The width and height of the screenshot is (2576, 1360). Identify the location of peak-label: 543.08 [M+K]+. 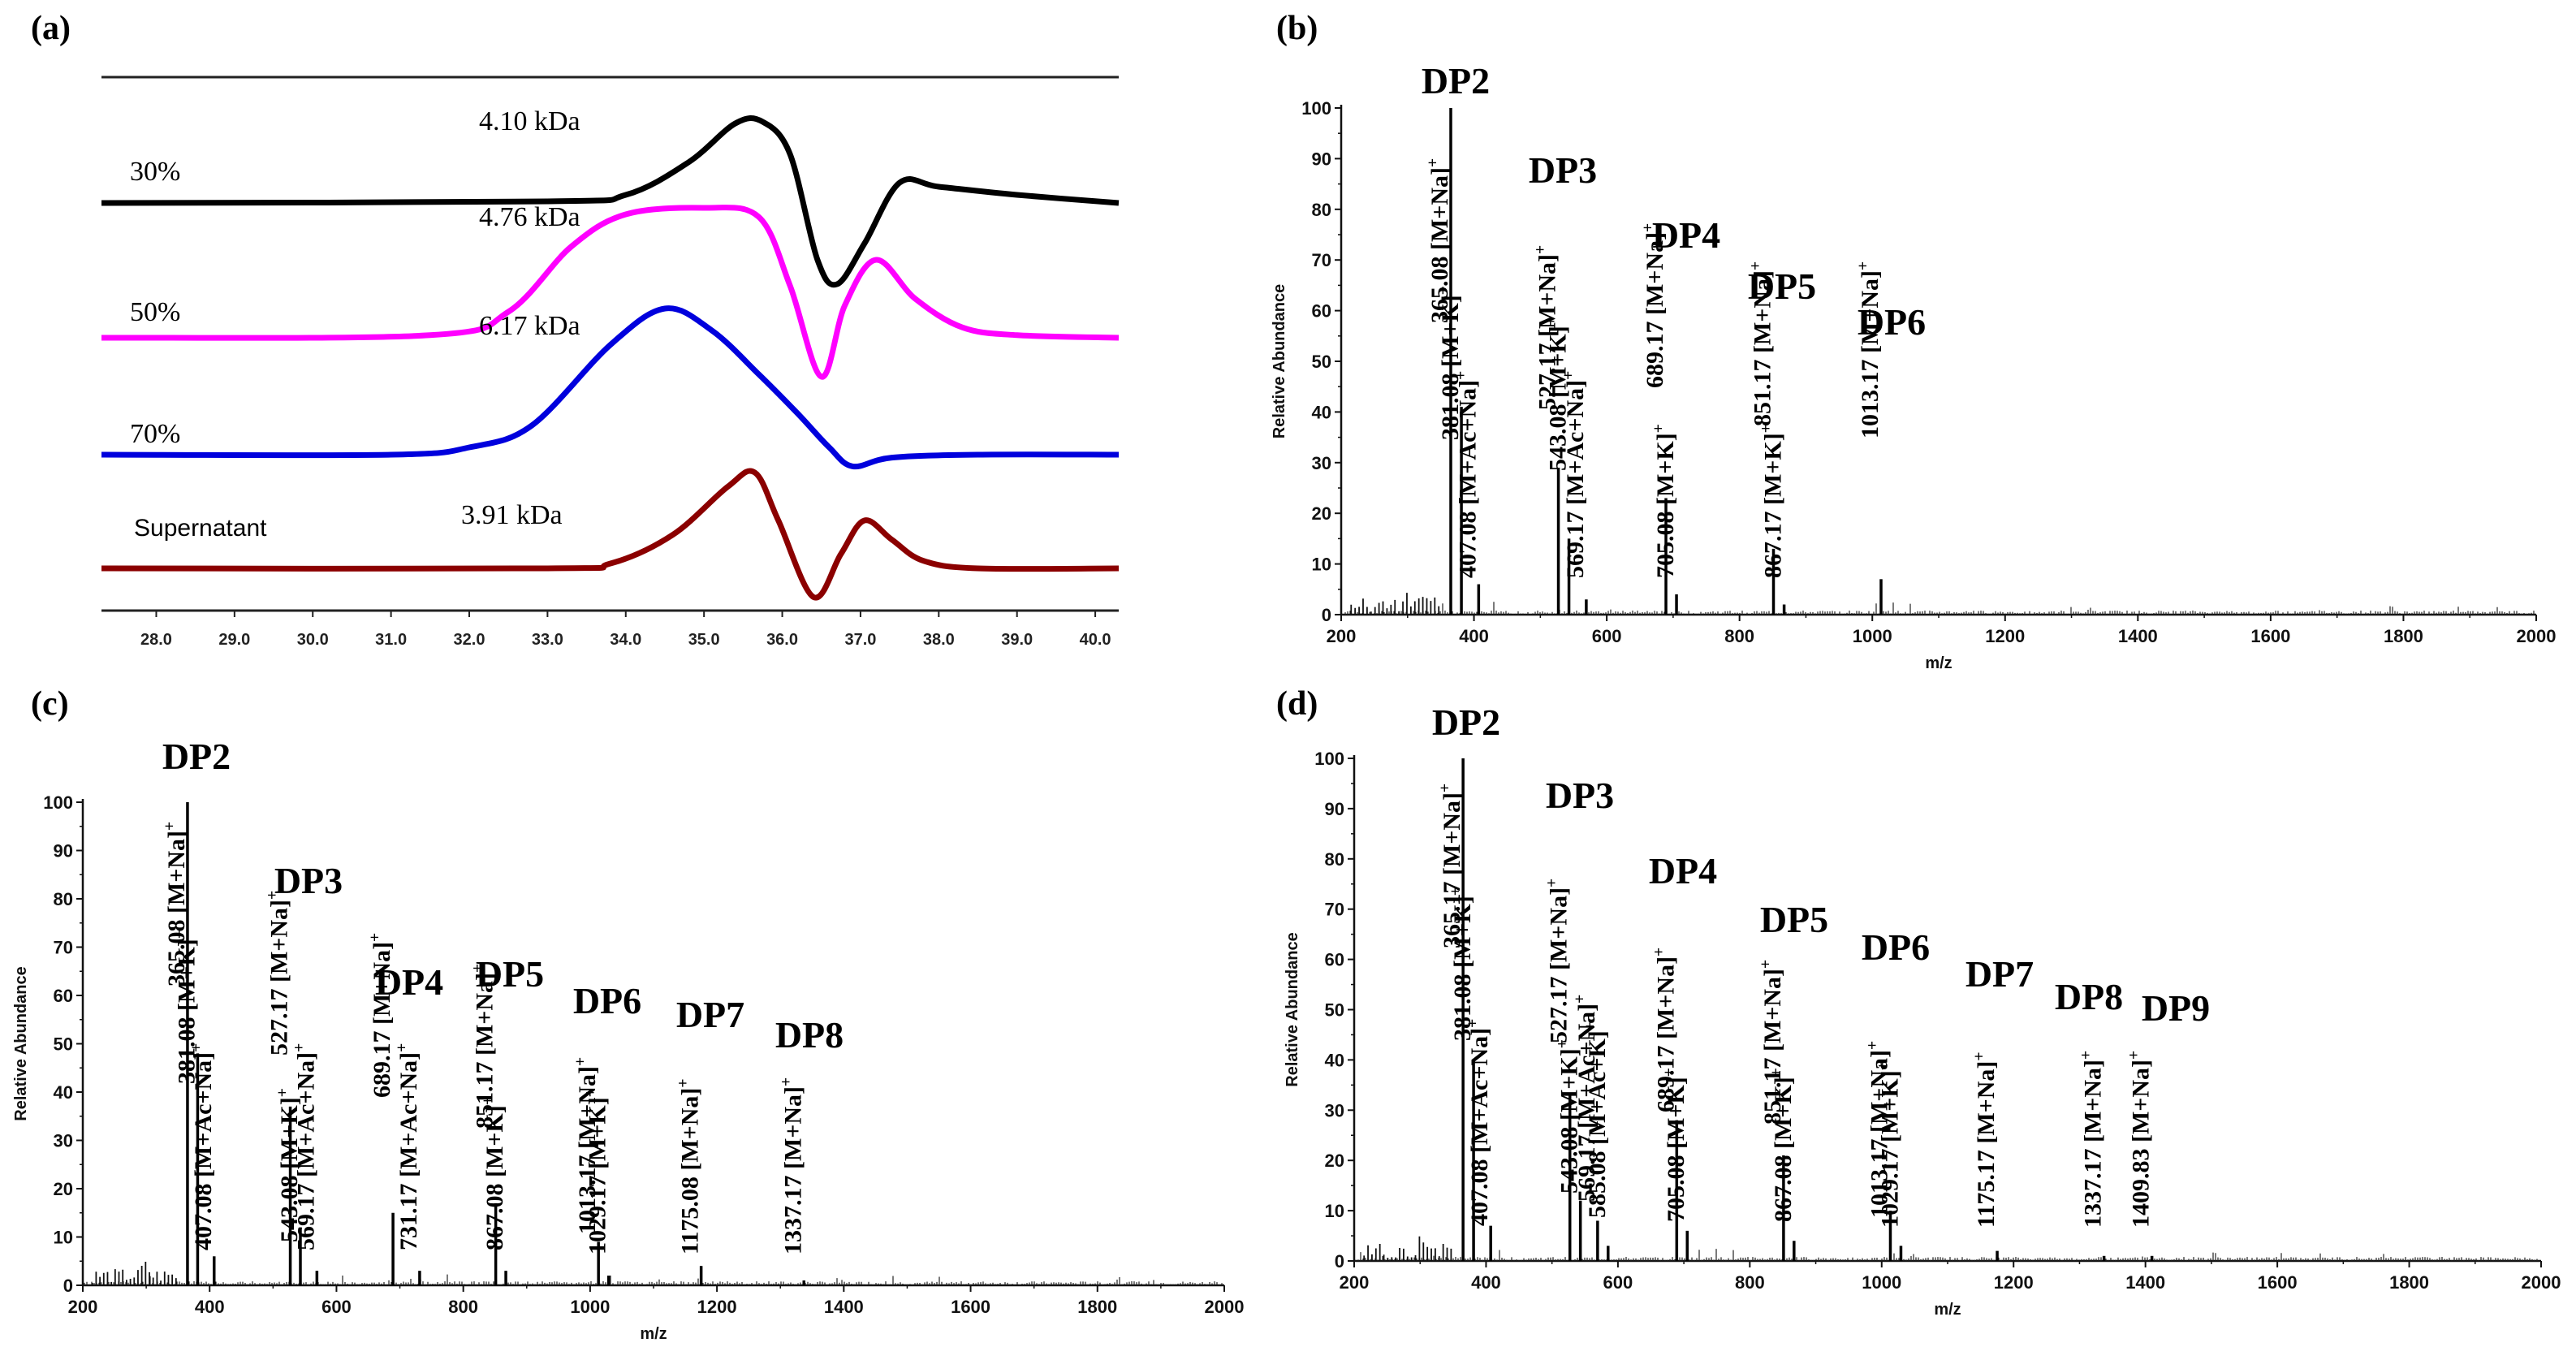
(1569, 1116).